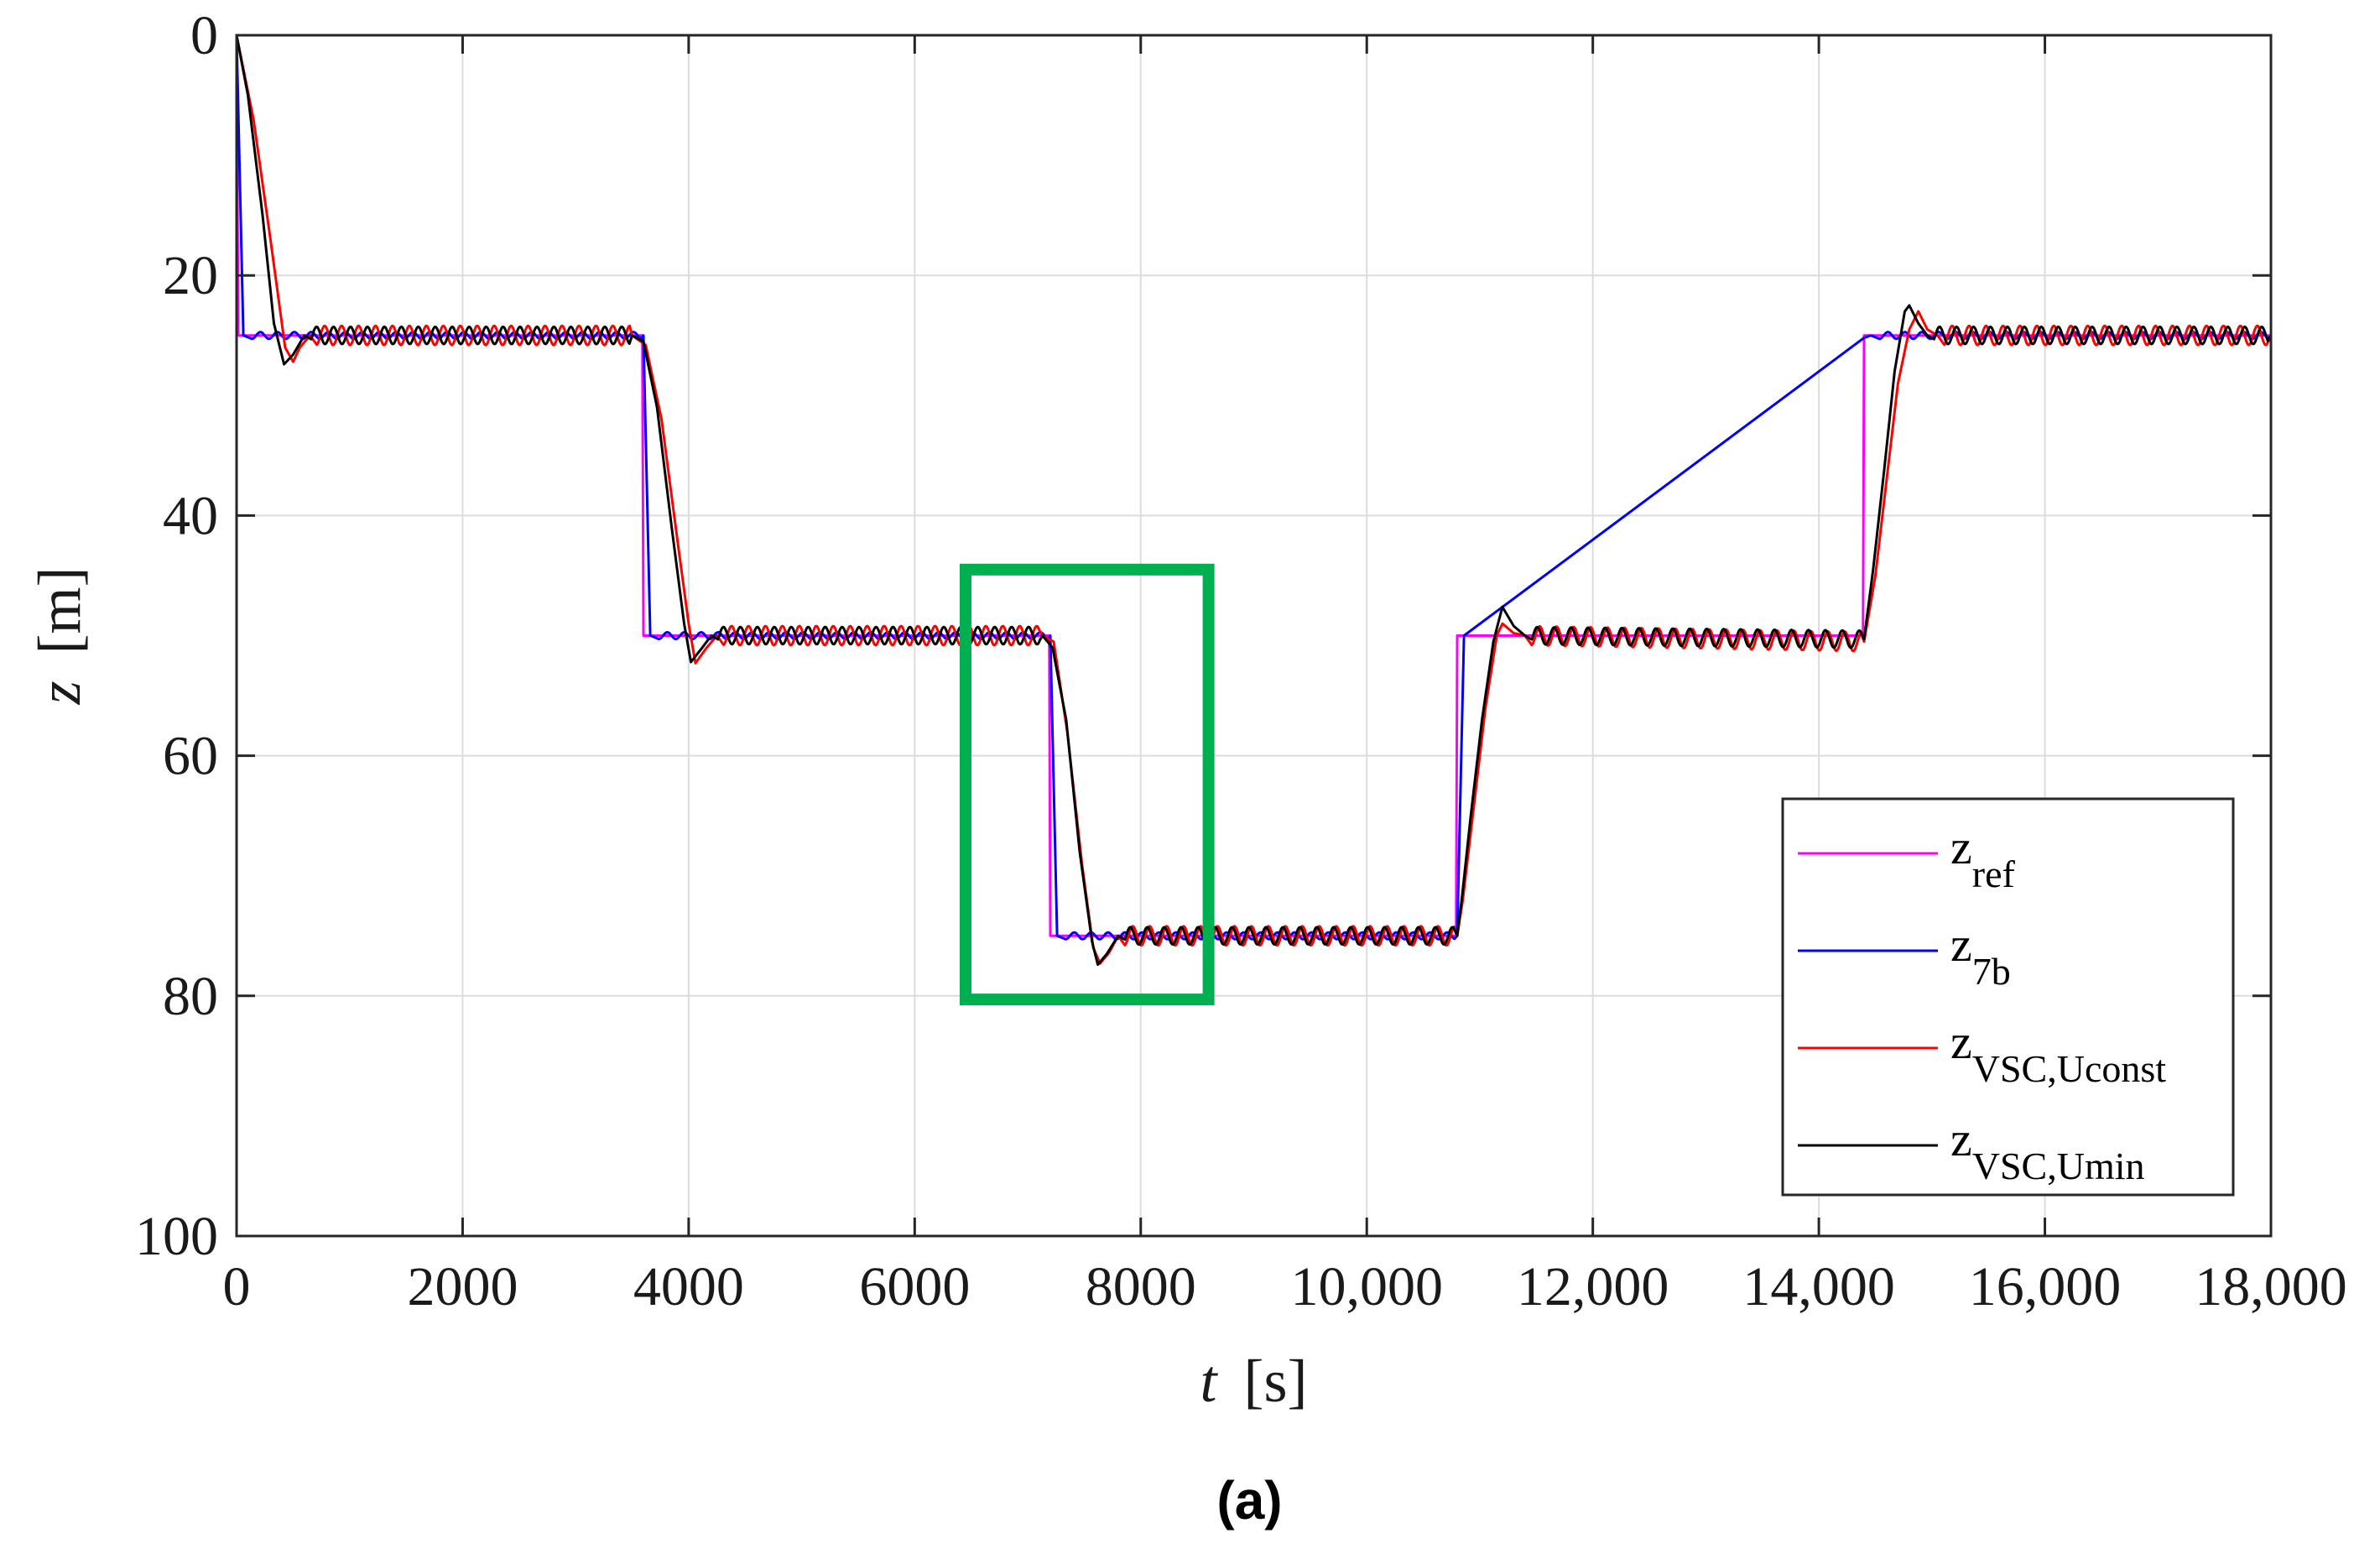  I want to click on x-tick-label: 12,000, so click(1593, 1286).